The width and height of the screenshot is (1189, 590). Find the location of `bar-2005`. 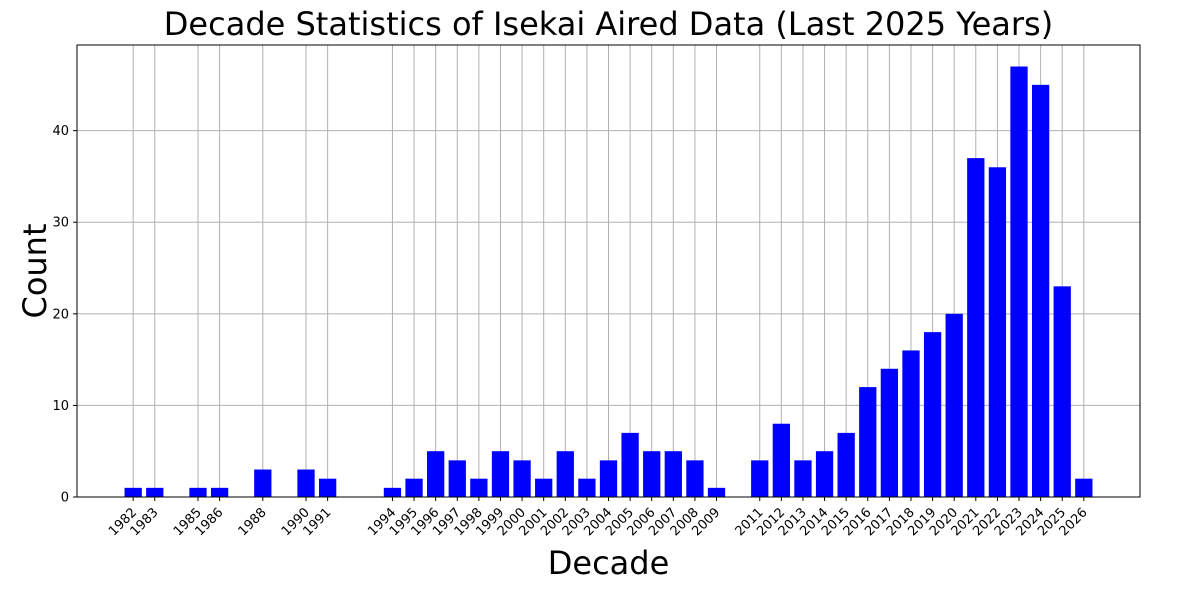

bar-2005 is located at coordinates (630, 464).